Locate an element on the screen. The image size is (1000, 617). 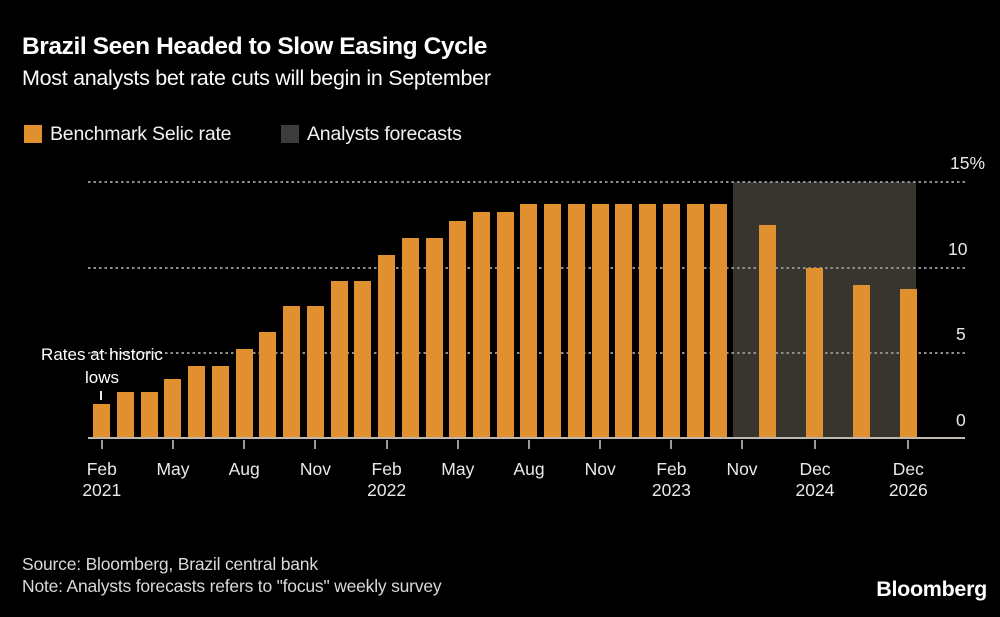
legend-label-selic: Benchmark Selic rate is located at coordinates (141, 134).